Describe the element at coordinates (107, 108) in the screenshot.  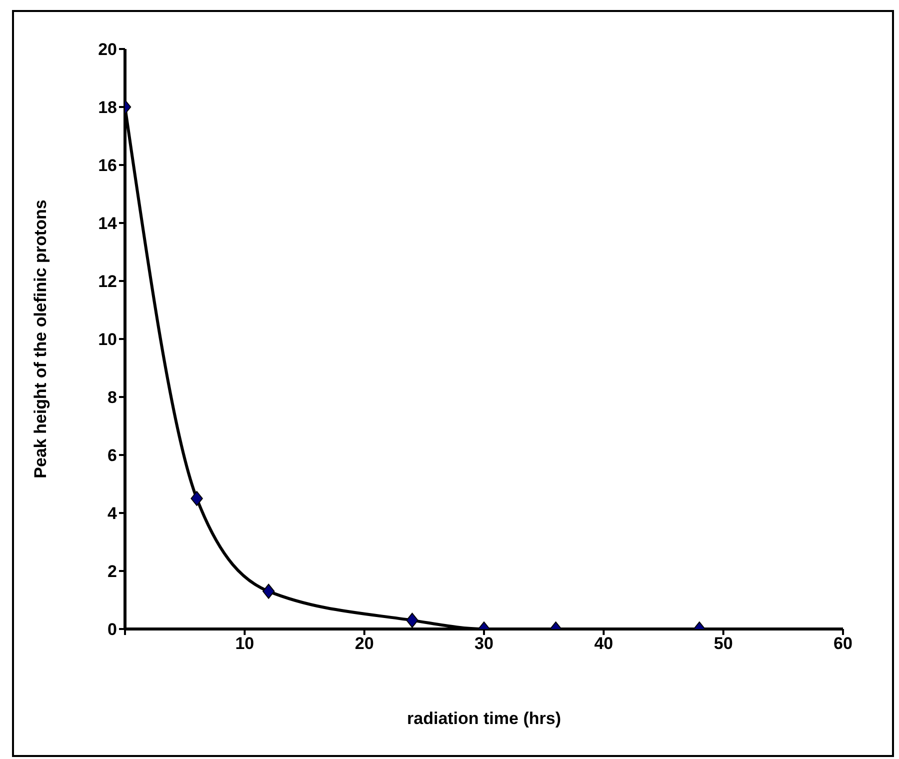
I see `y-tick-label: 18` at that location.